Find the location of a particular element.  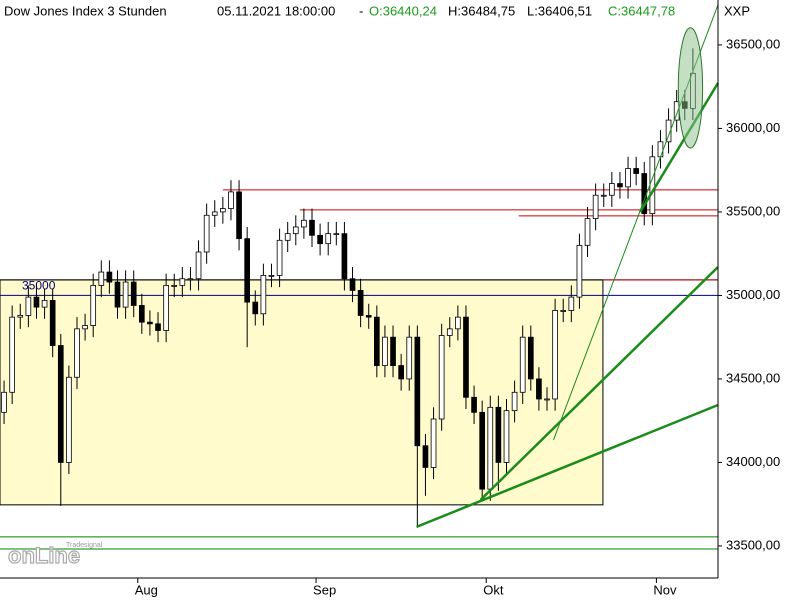

logo: onLine is located at coordinates (44, 555).